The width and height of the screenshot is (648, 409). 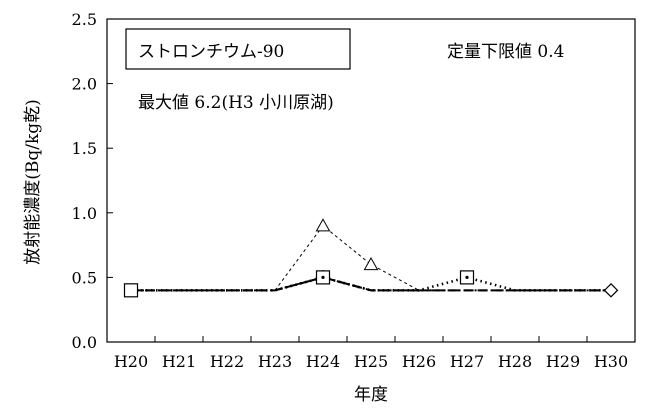 What do you see at coordinates (33, 182) in the screenshot?
I see `y-axis-label: 放射能濃度(Bq/kg乾)` at bounding box center [33, 182].